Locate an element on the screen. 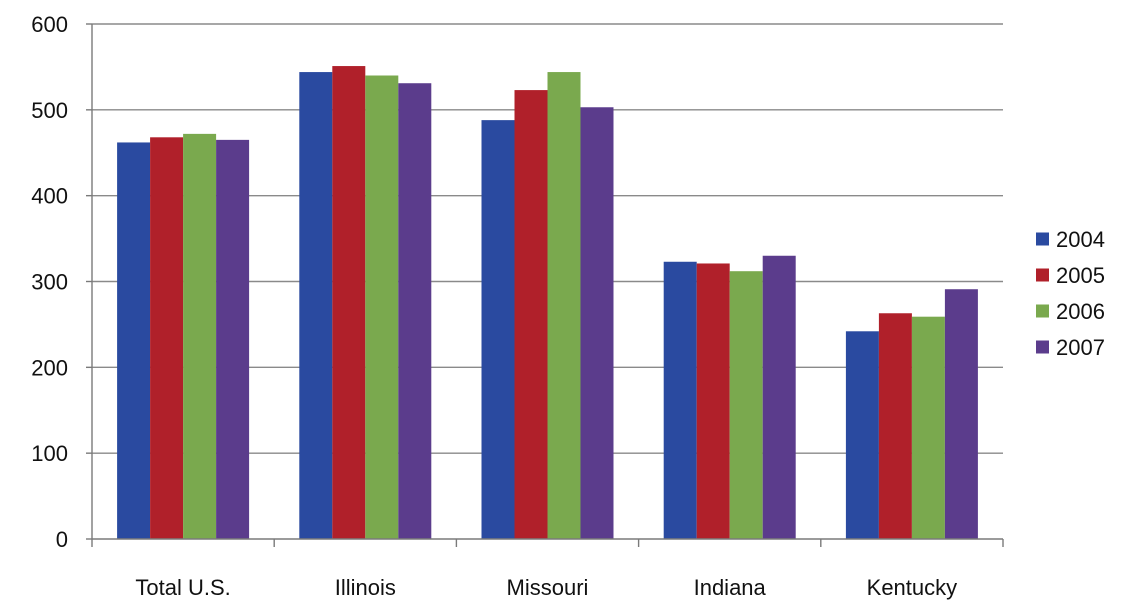 This screenshot has height=607, width=1144. x-category-label: Missouri is located at coordinates (548, 587).